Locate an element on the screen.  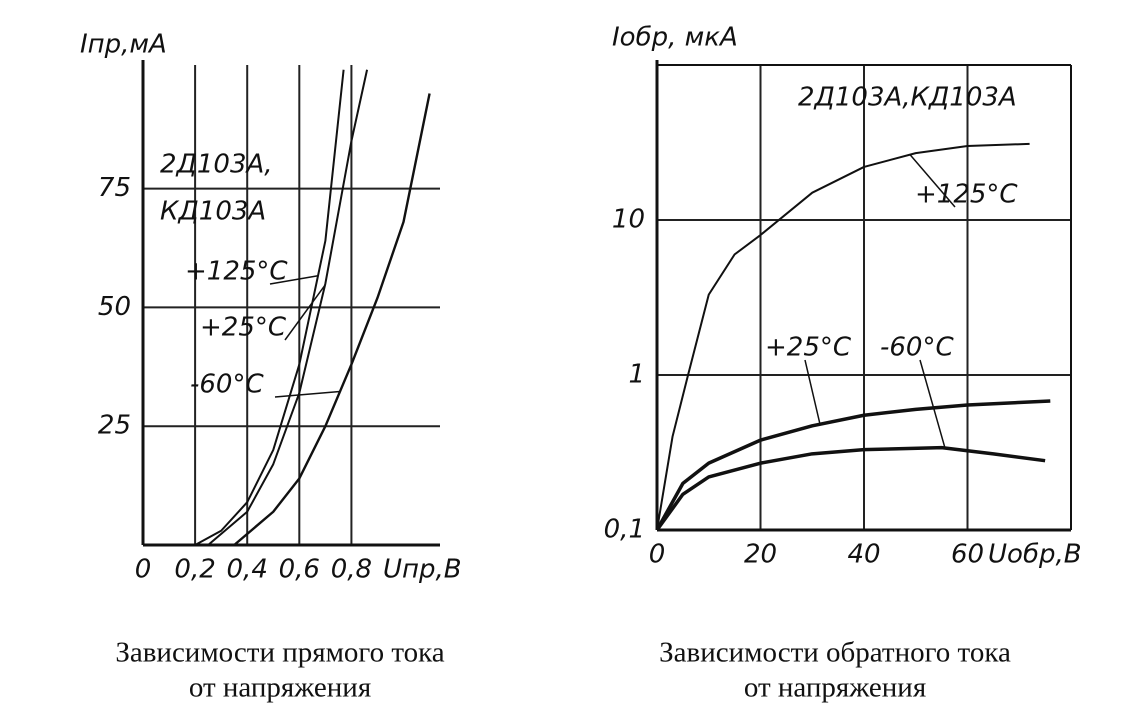
y-tick-label: 25 is located at coordinates (114, 426).